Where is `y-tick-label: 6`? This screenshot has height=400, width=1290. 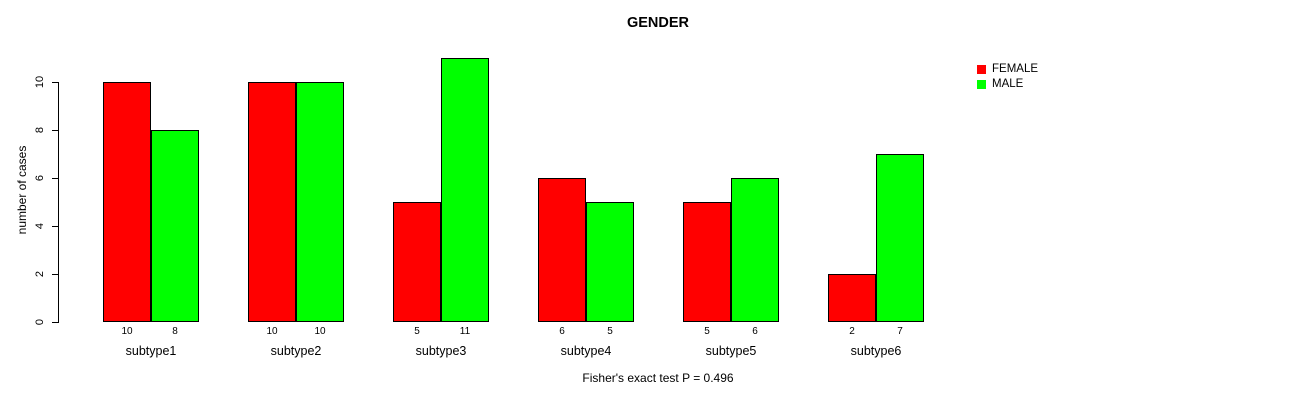
y-tick-label: 6 is located at coordinates (40, 178).